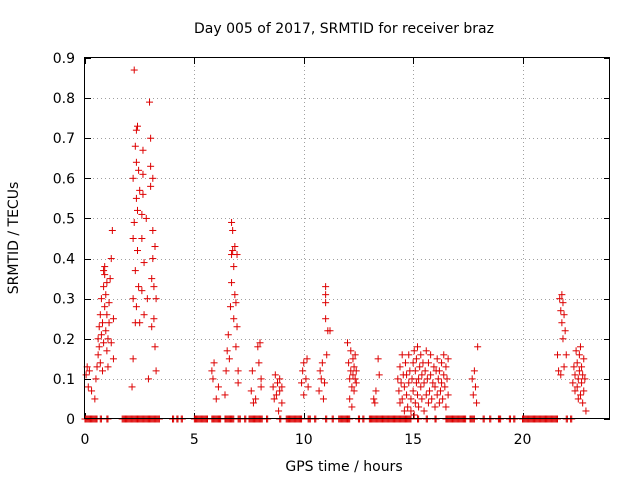 Image resolution: width=640 pixels, height=480 pixels. What do you see at coordinates (194, 440) in the screenshot?
I see `x-tick-label: 5` at bounding box center [194, 440].